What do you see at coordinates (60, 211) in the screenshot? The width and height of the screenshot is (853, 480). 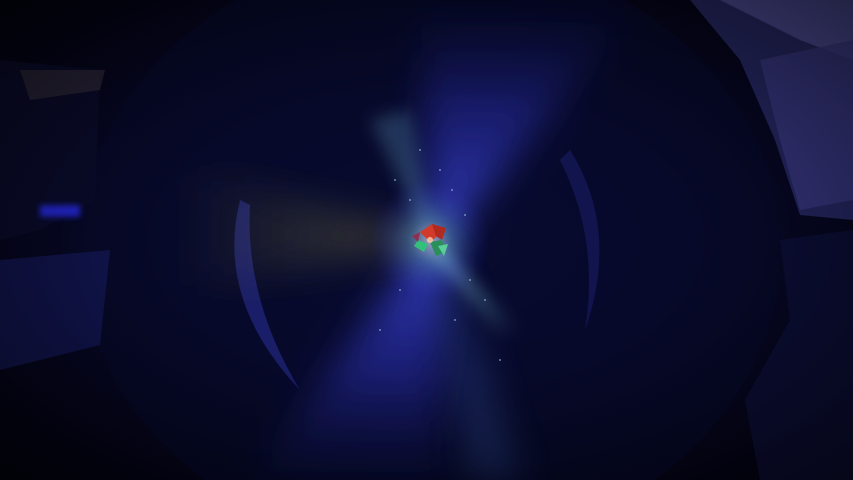 I see `left-blue-glow` at bounding box center [60, 211].